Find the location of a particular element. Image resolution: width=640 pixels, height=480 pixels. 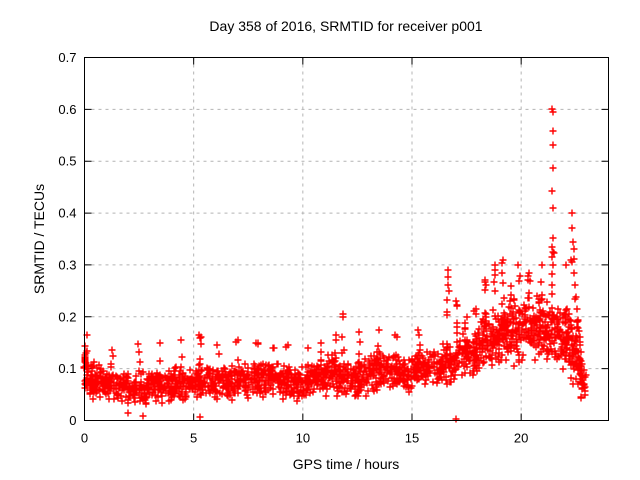

y-tick-label: 0.6 is located at coordinates (67, 109).